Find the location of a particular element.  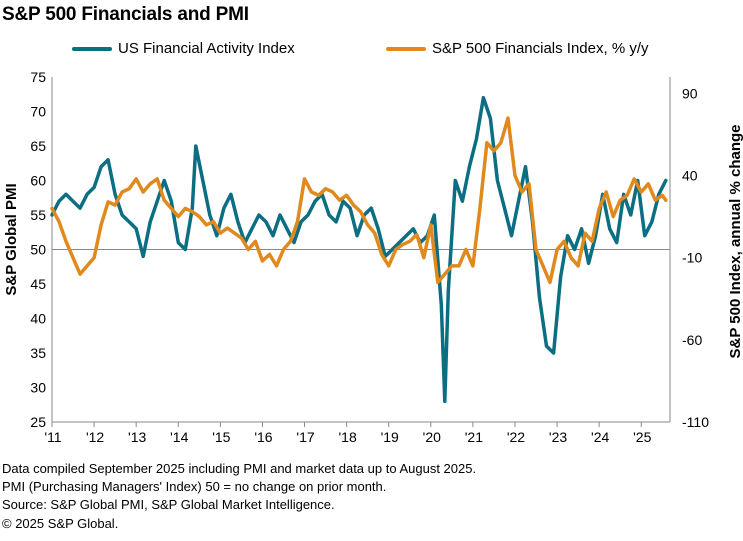

right-tick-label: 90 is located at coordinates (690, 93).